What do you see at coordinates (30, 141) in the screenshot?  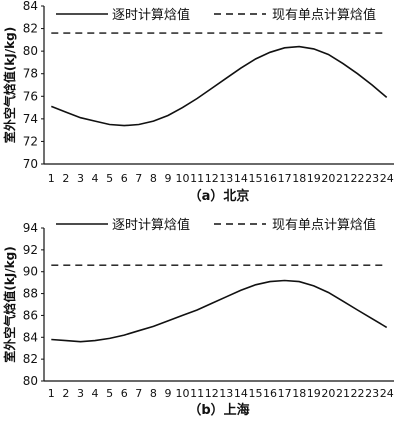 I see `y-tick-label: 72` at bounding box center [30, 141].